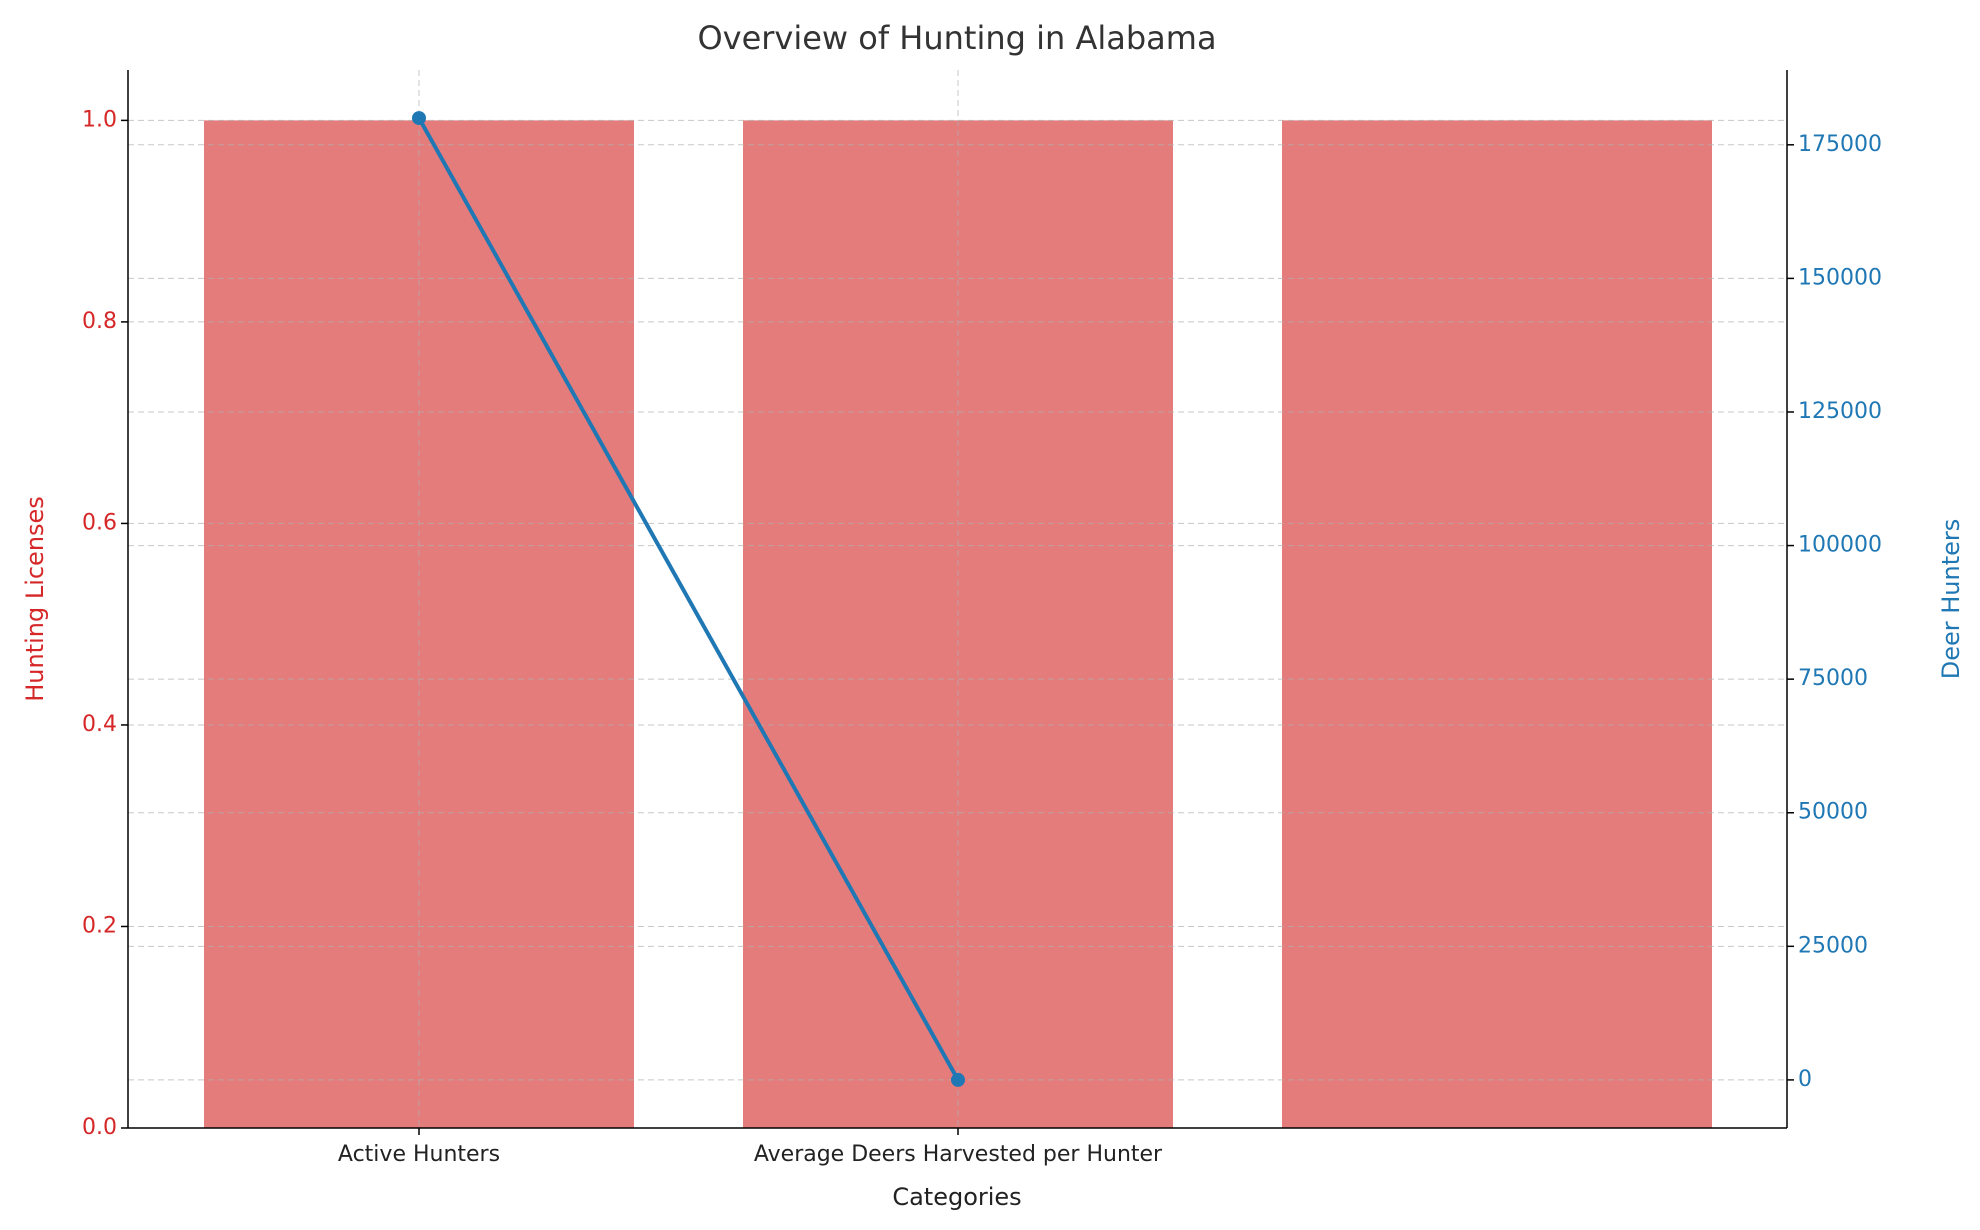  What do you see at coordinates (1833, 678) in the screenshot?
I see `y2-tick-label: 75000` at bounding box center [1833, 678].